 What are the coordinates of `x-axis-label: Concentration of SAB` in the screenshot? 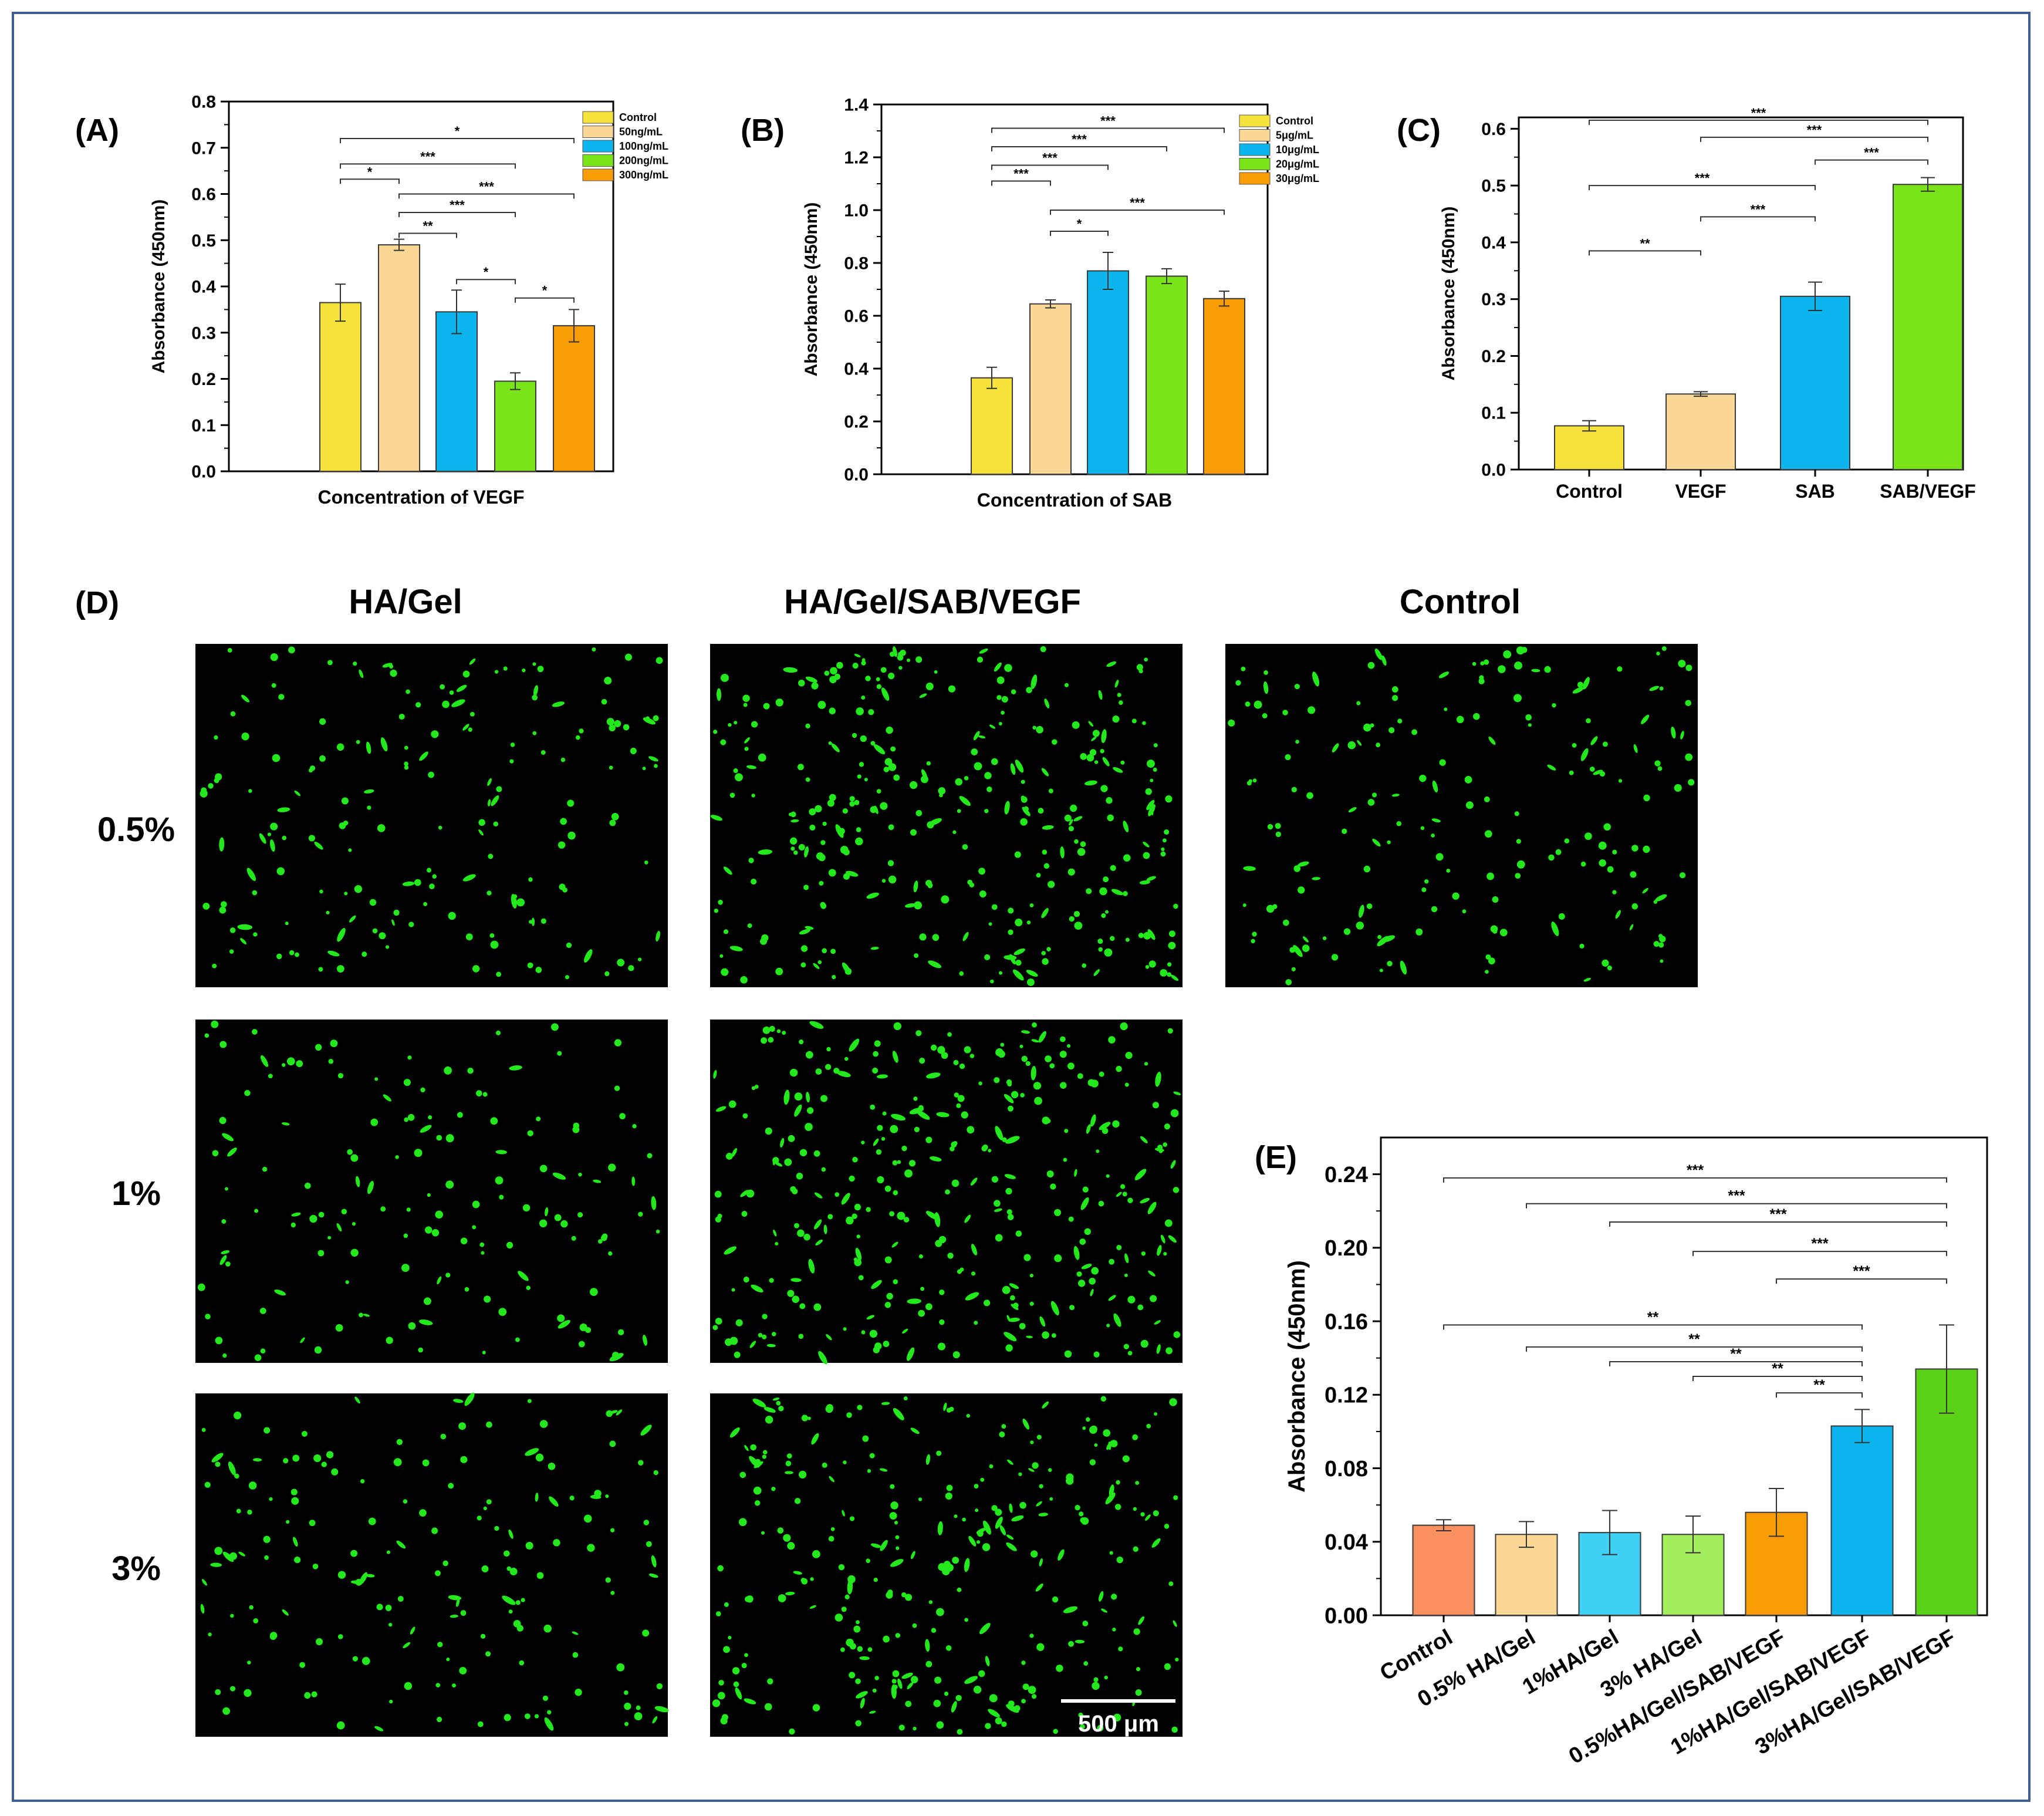 It's located at (1074, 500).